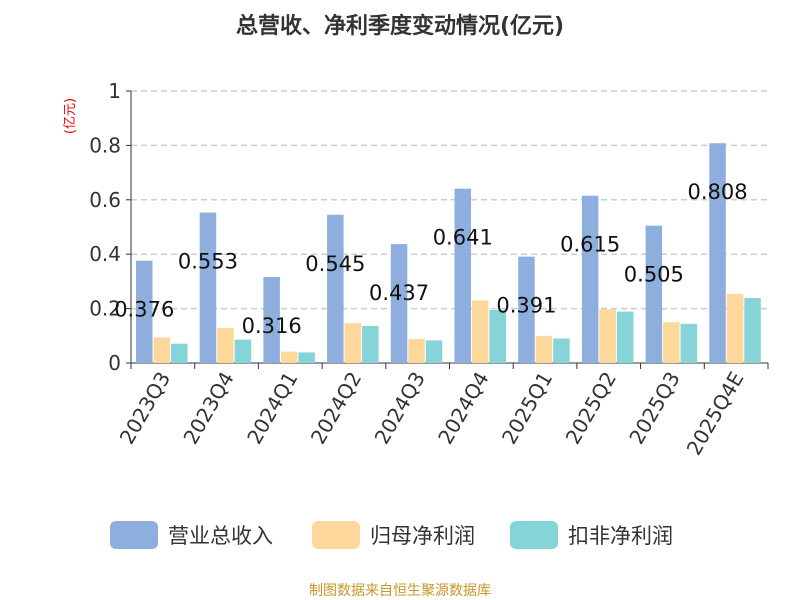 The width and height of the screenshot is (800, 600). I want to click on data-label: 0.545, so click(335, 264).